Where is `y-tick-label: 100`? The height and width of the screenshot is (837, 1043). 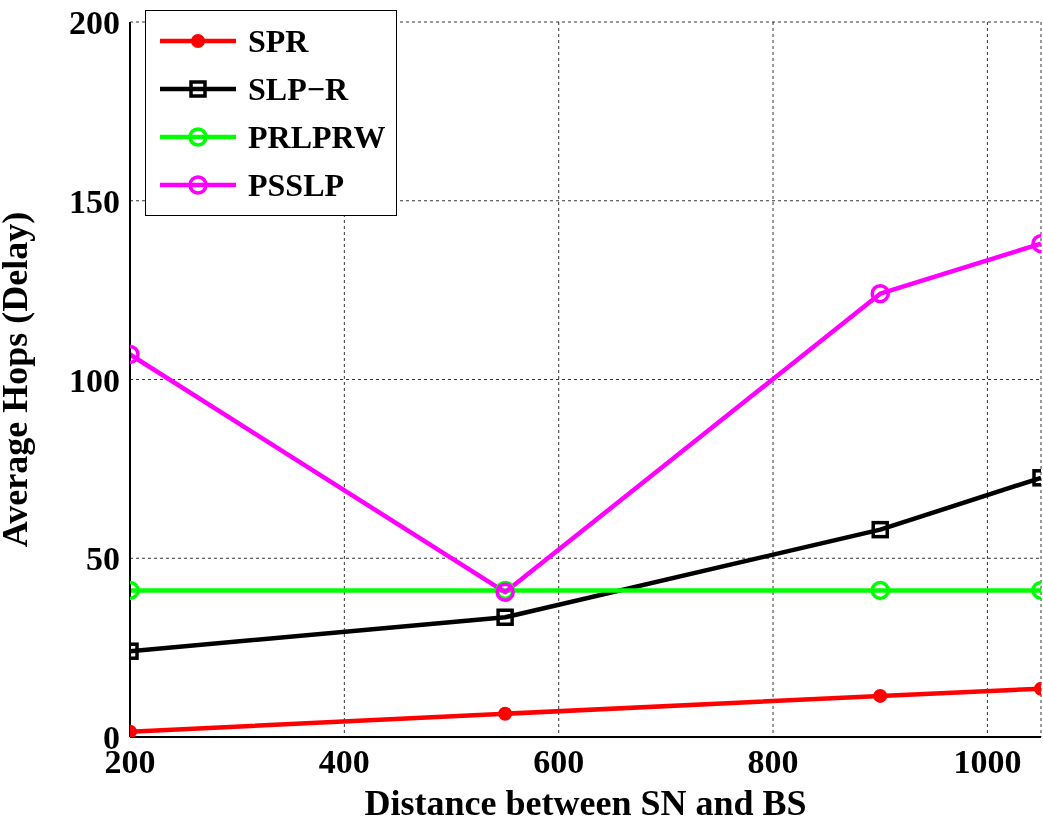
y-tick-label: 100 is located at coordinates (94, 380).